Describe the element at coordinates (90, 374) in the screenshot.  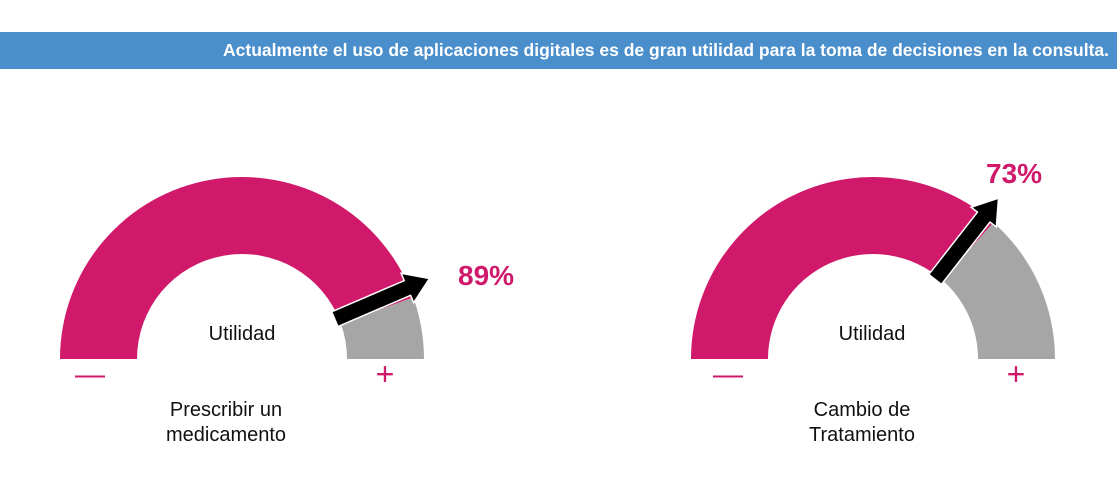
I see `gauge-1-min-label: —` at that location.